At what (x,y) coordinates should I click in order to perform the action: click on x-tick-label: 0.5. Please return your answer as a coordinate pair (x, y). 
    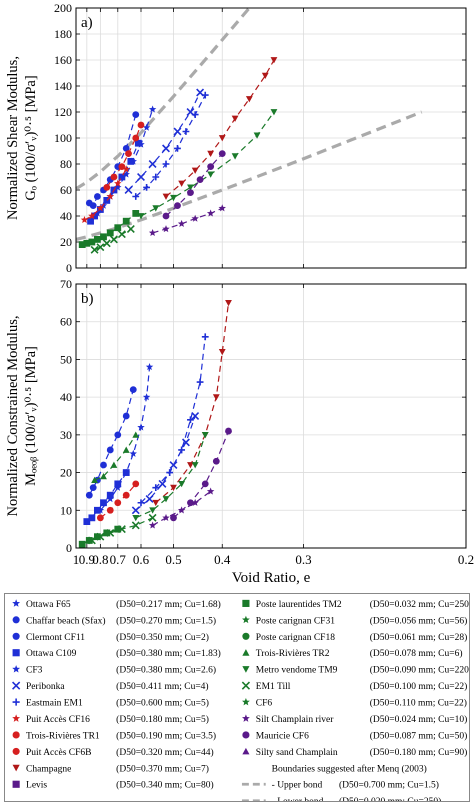
    Looking at the image, I should click on (173, 559).